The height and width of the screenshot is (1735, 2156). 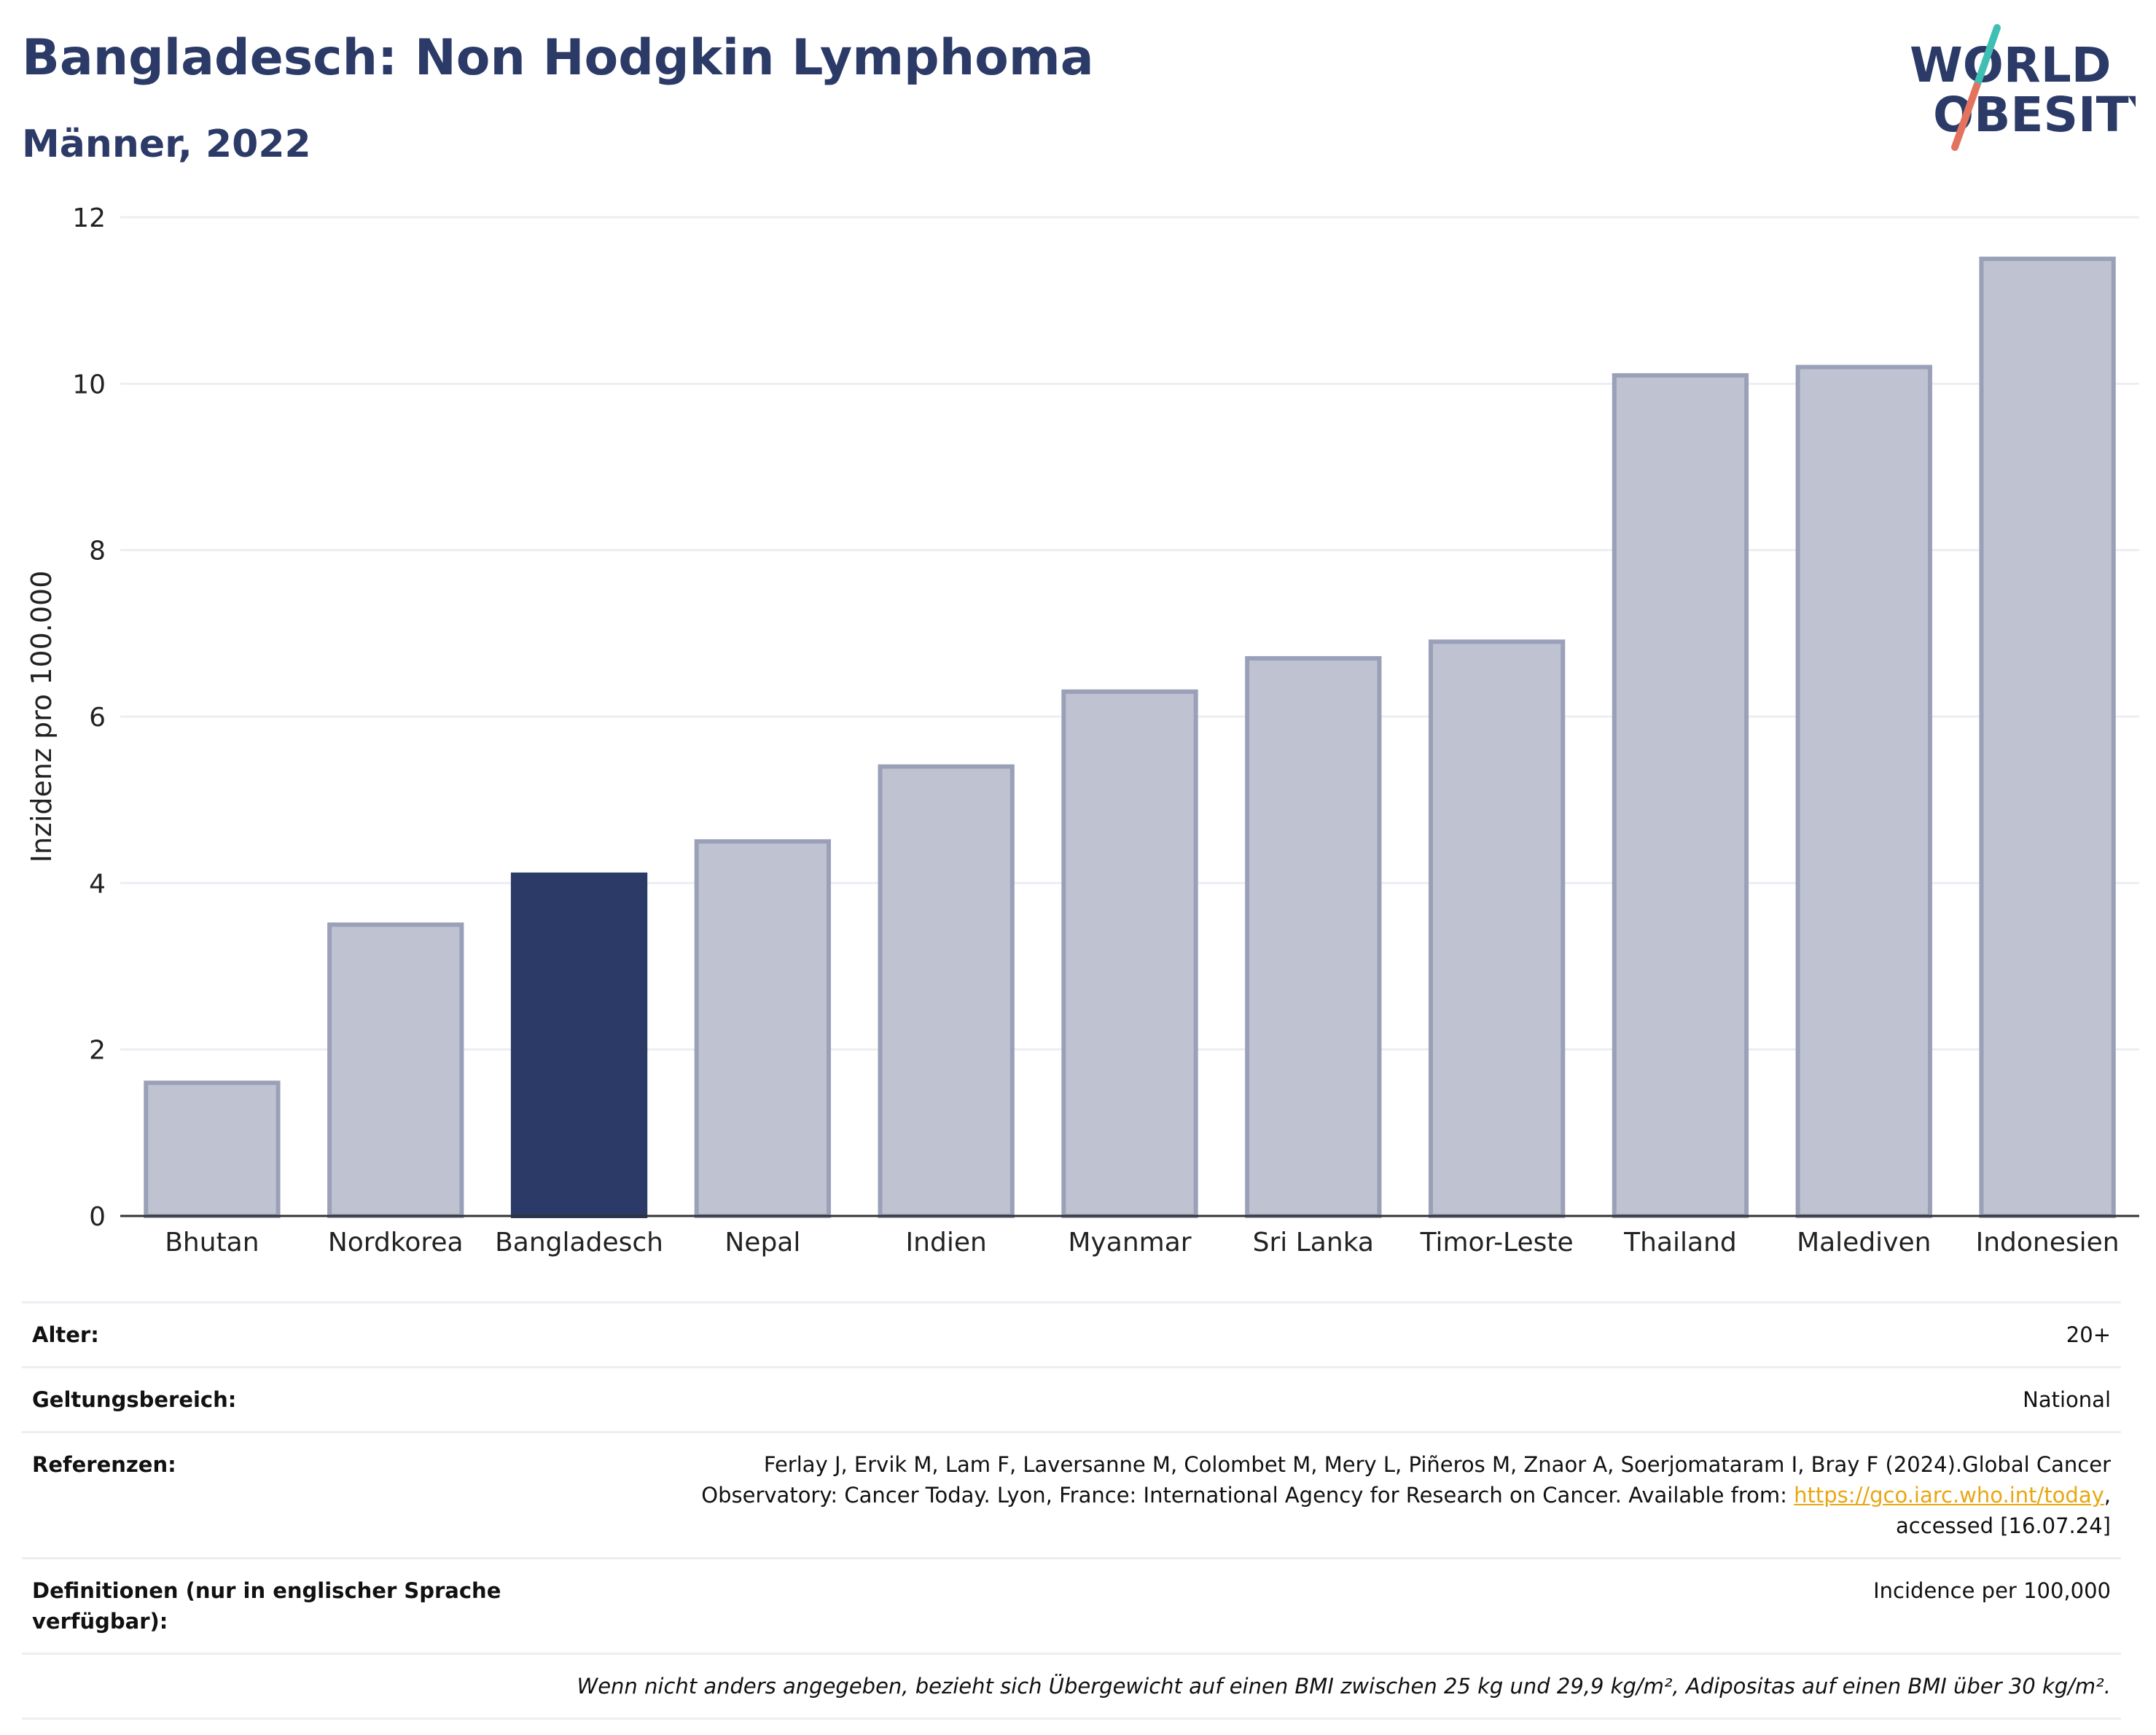 What do you see at coordinates (1966, 117) in the screenshot?
I see `logo-slash-red` at bounding box center [1966, 117].